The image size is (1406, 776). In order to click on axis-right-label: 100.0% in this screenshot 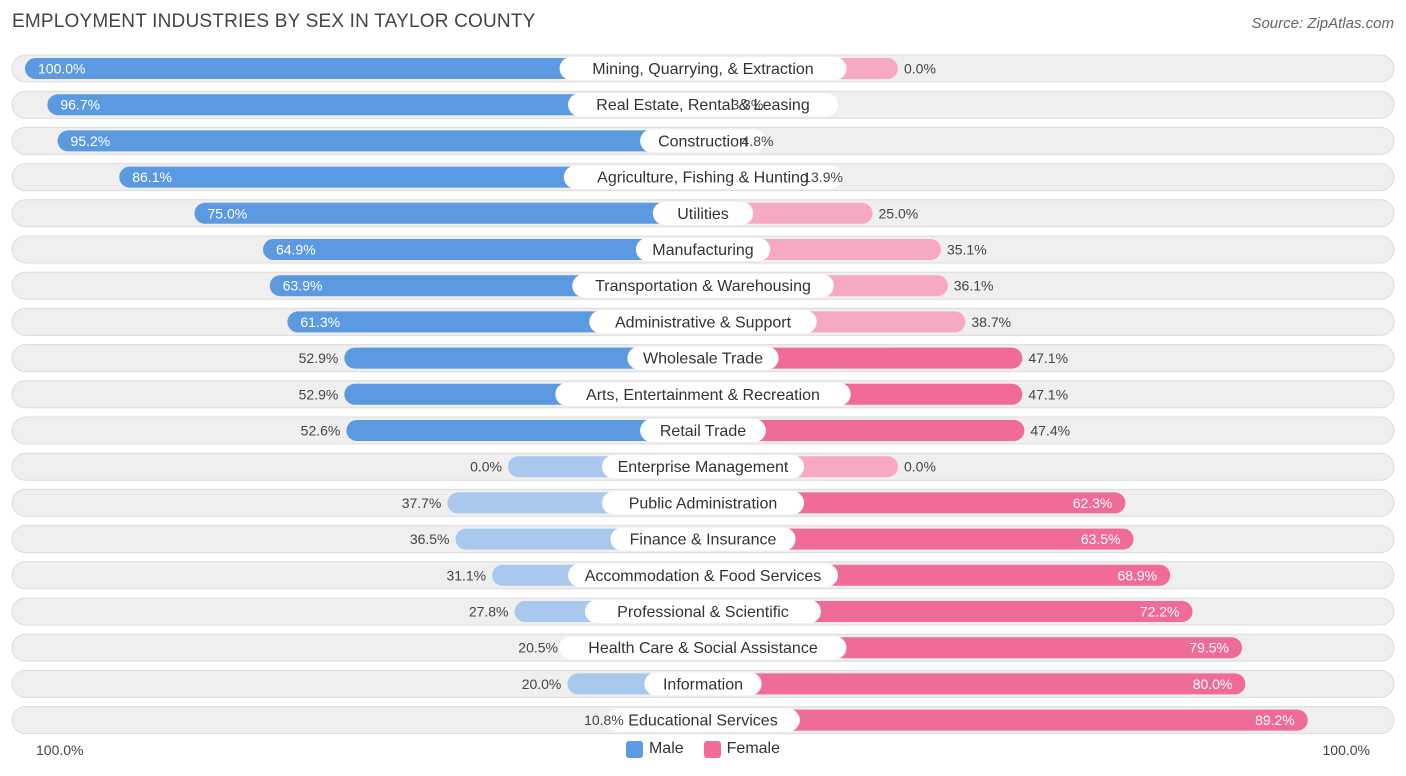, I will do `click(1346, 750)`.